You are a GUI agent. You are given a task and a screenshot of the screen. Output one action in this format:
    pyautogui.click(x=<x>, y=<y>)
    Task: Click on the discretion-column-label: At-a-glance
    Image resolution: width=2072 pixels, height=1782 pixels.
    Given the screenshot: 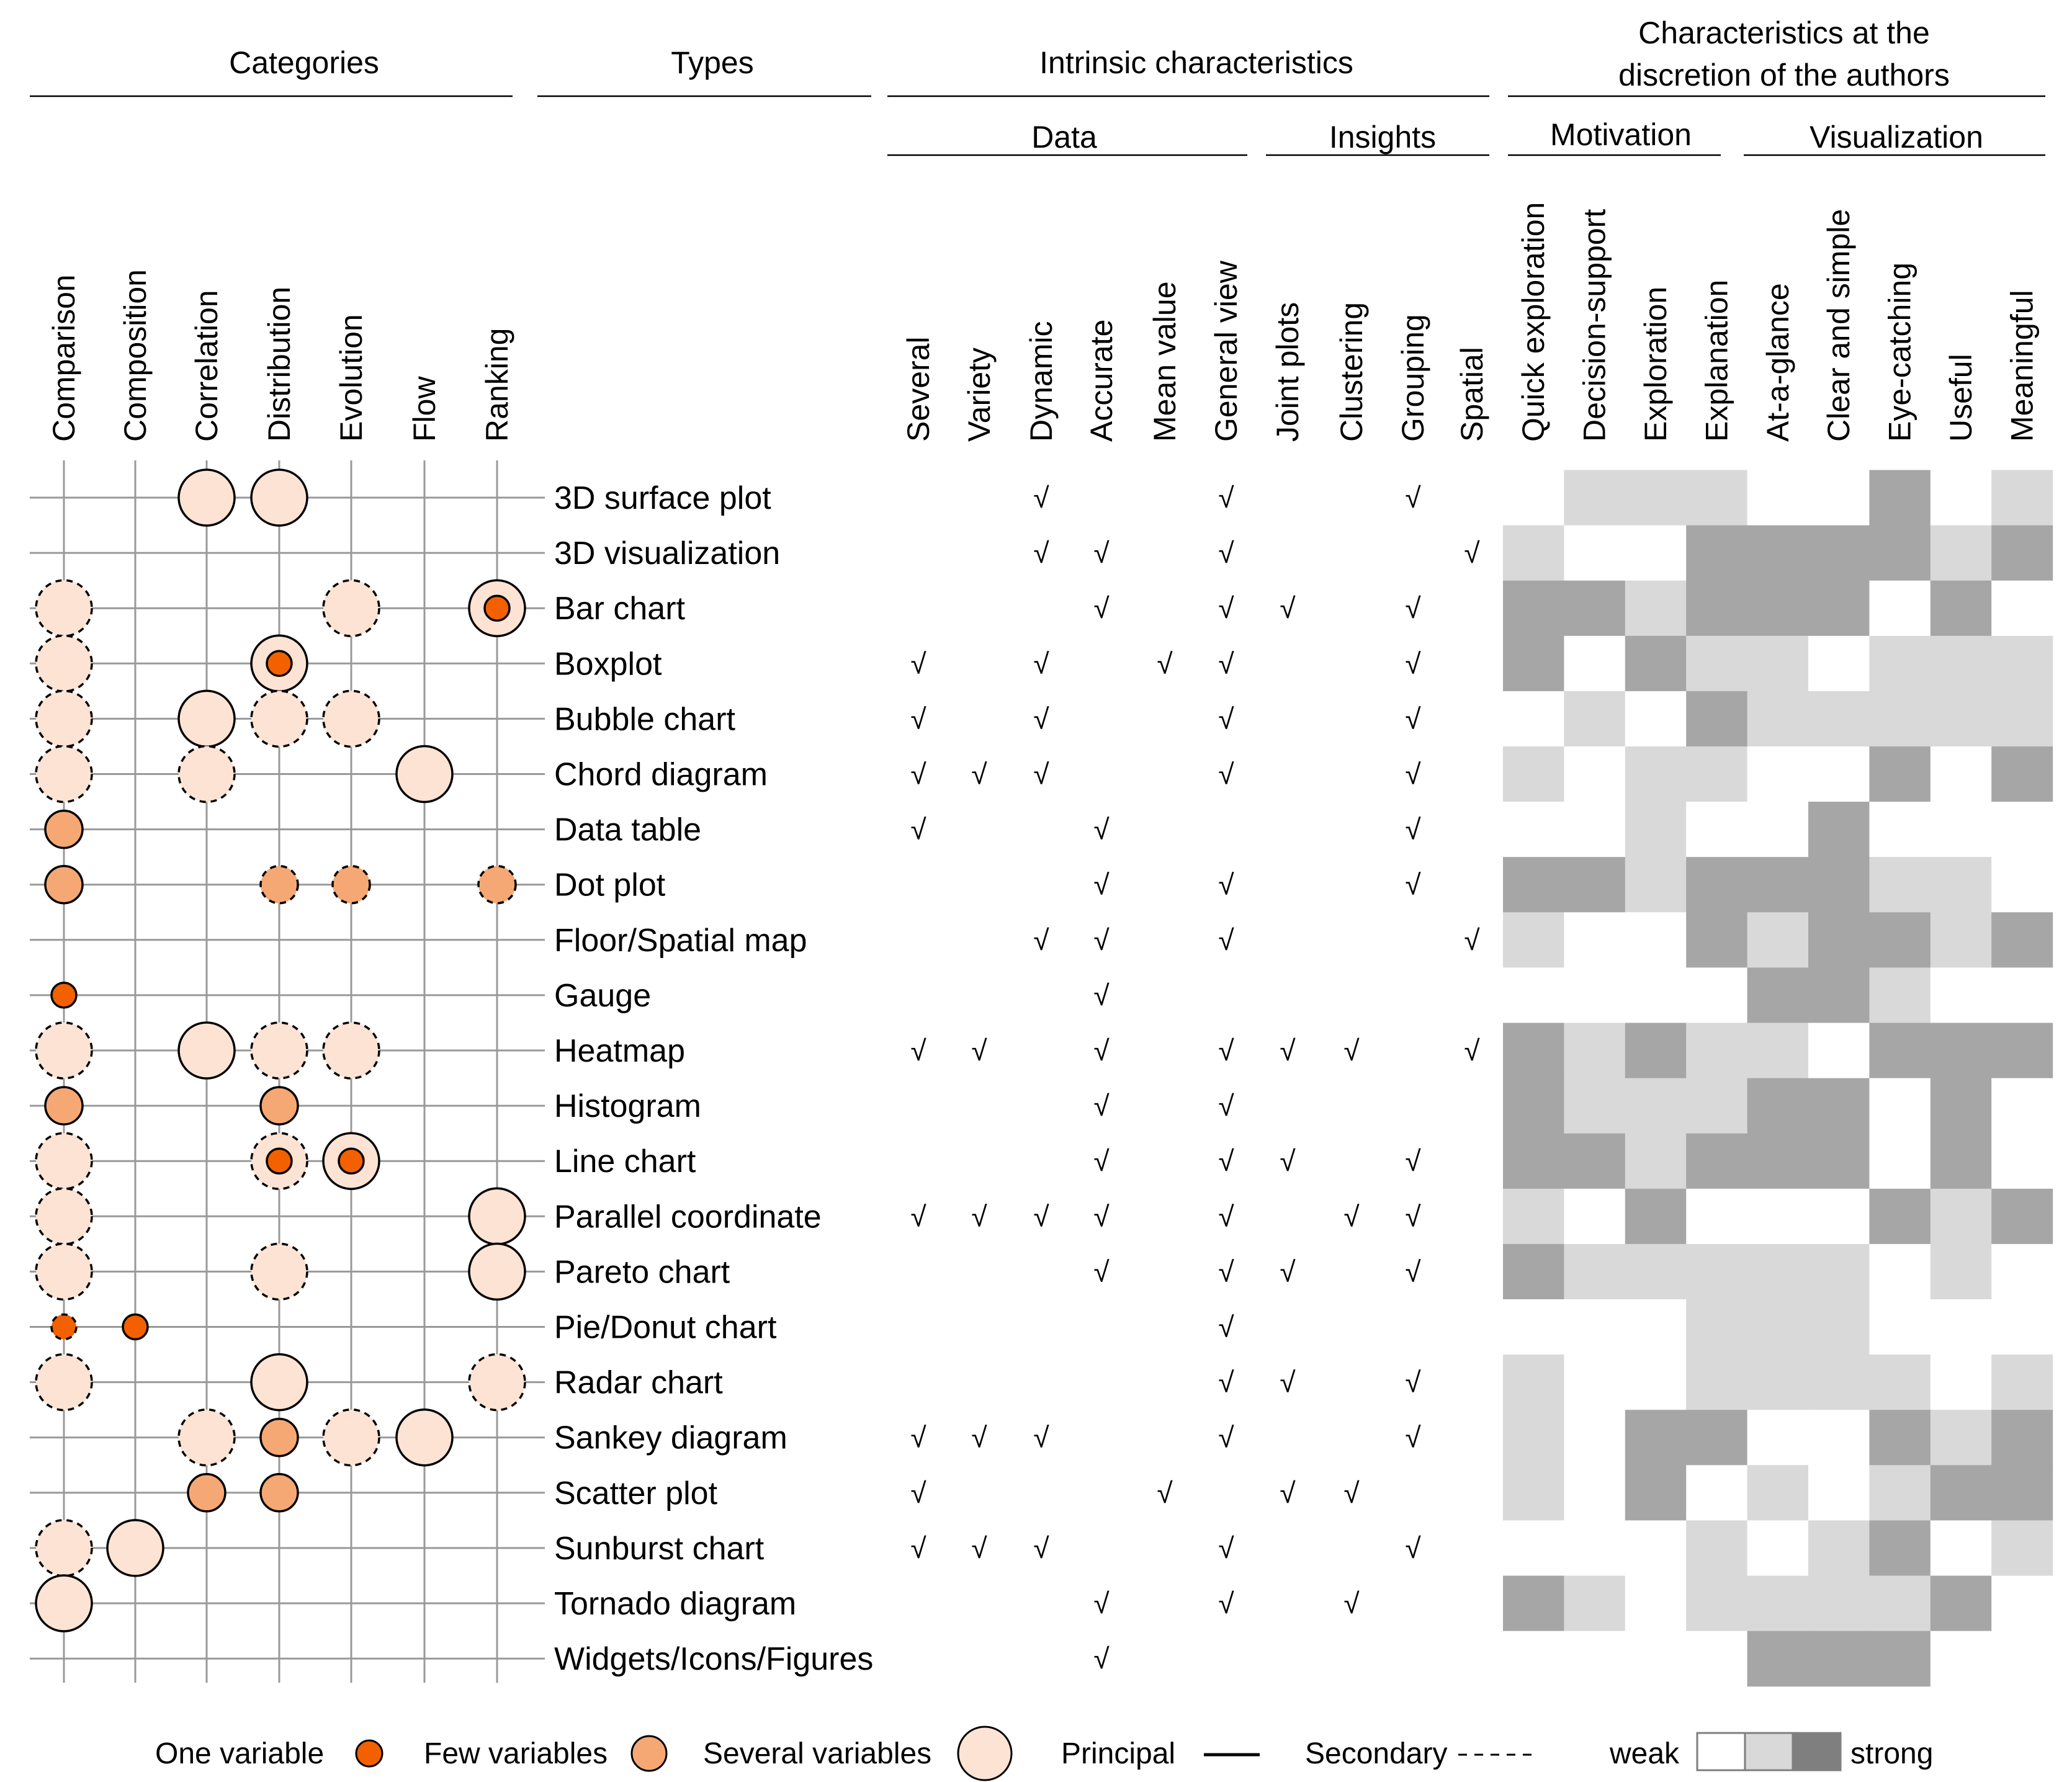 What is the action you would take?
    pyautogui.click(x=1777, y=362)
    